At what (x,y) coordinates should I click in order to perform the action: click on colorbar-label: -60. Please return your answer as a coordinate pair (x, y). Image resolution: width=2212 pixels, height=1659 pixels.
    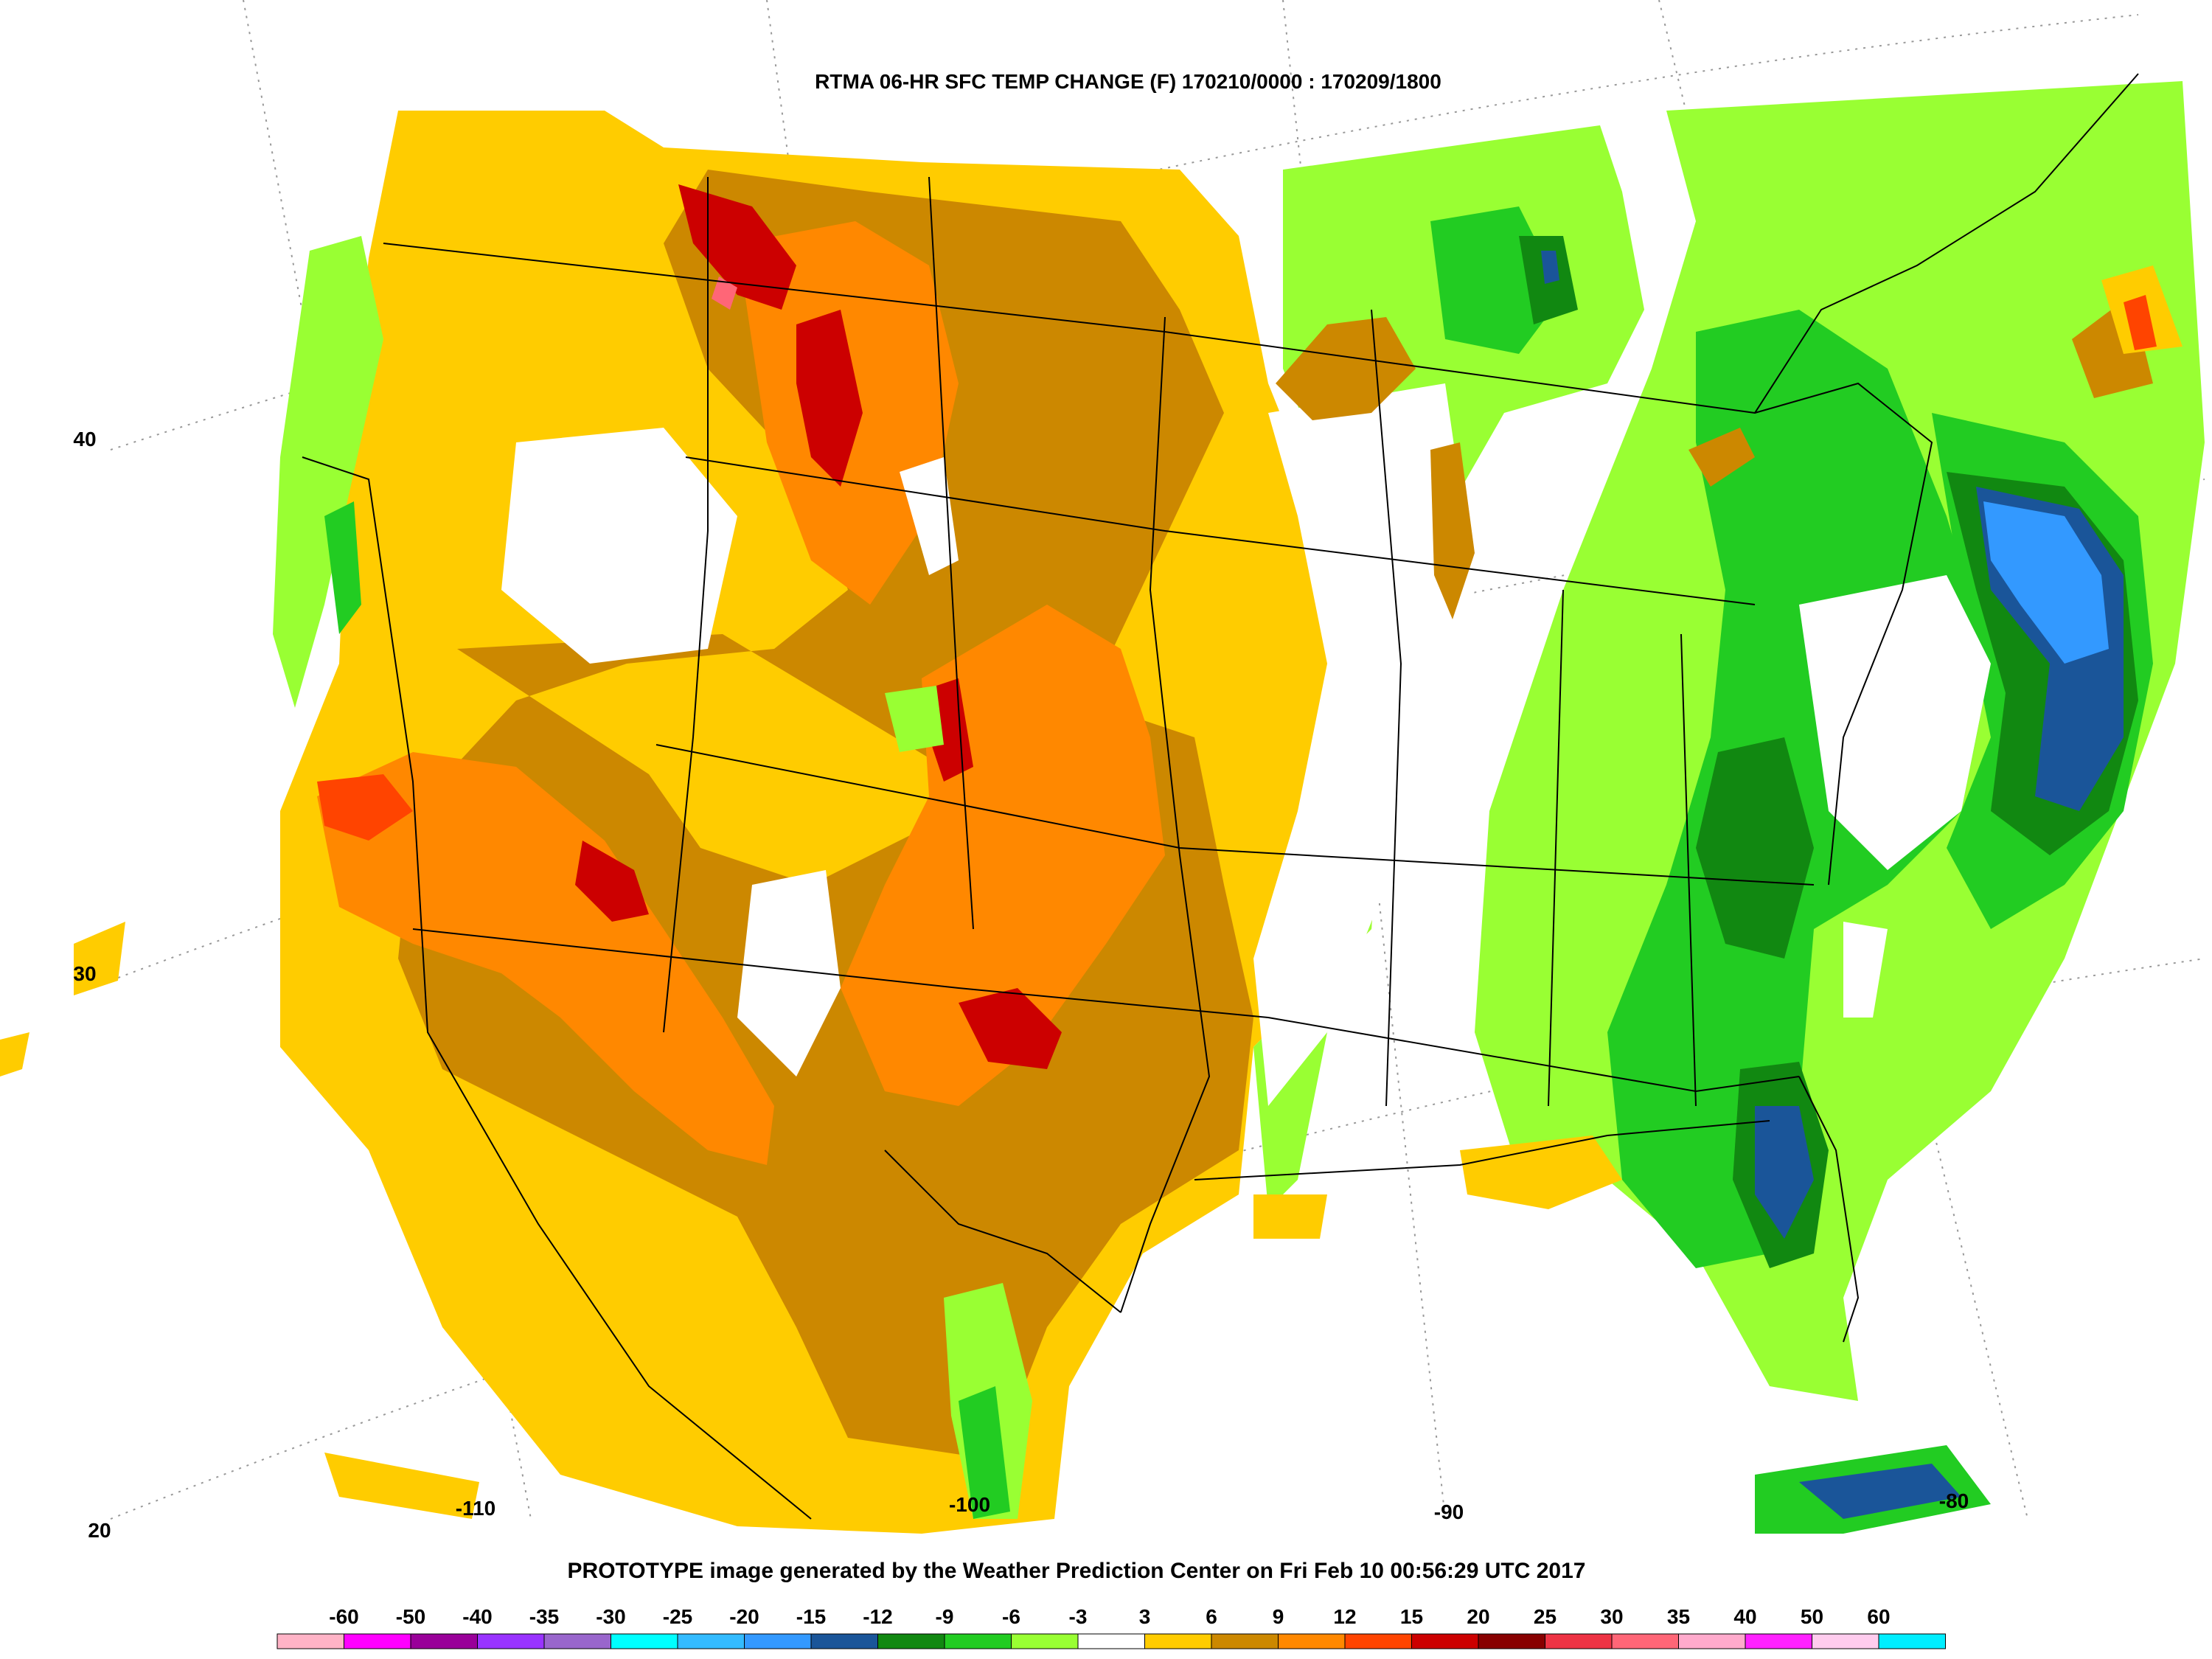
    Looking at the image, I should click on (343, 1616).